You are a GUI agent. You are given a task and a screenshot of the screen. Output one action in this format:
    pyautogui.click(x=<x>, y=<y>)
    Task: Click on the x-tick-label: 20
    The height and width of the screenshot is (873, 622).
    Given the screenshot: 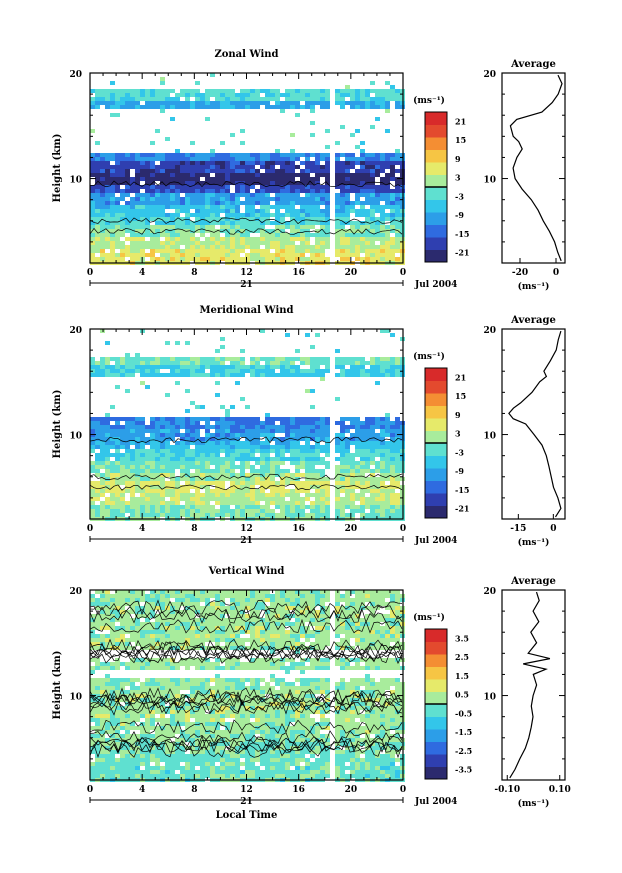 What is the action you would take?
    pyautogui.click(x=351, y=273)
    